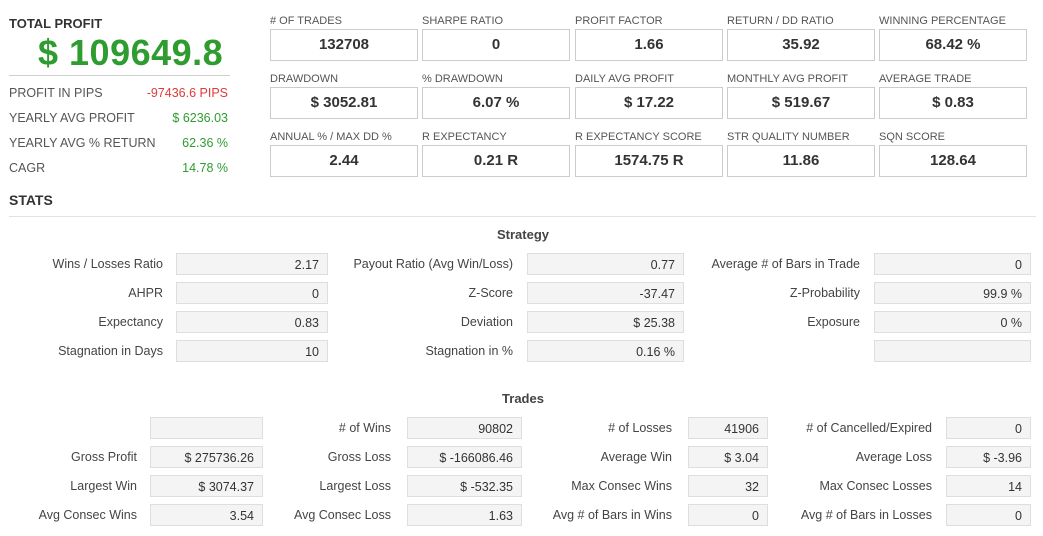 The image size is (1043, 536). I want to click on trades-label: # of Losses, so click(640, 428).